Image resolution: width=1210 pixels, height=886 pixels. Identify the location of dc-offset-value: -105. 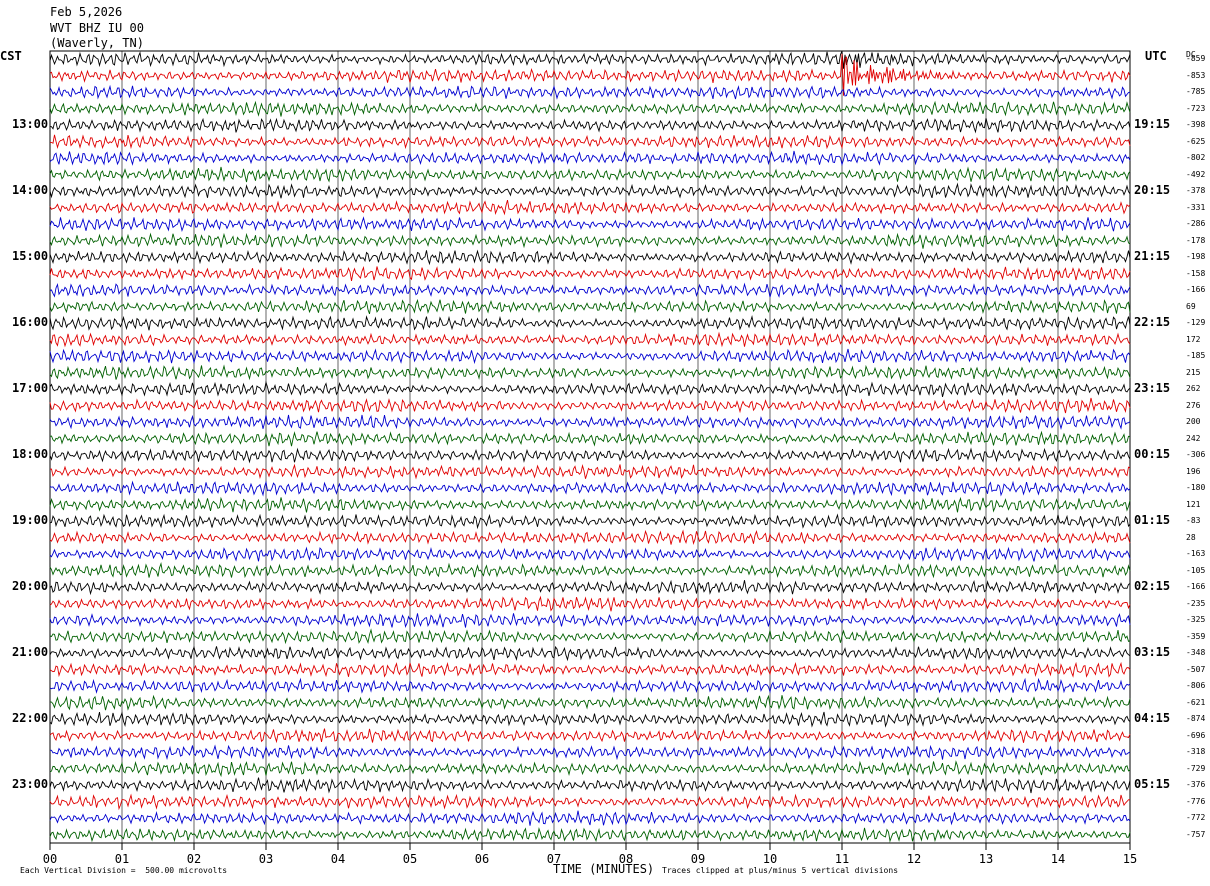
(1196, 570).